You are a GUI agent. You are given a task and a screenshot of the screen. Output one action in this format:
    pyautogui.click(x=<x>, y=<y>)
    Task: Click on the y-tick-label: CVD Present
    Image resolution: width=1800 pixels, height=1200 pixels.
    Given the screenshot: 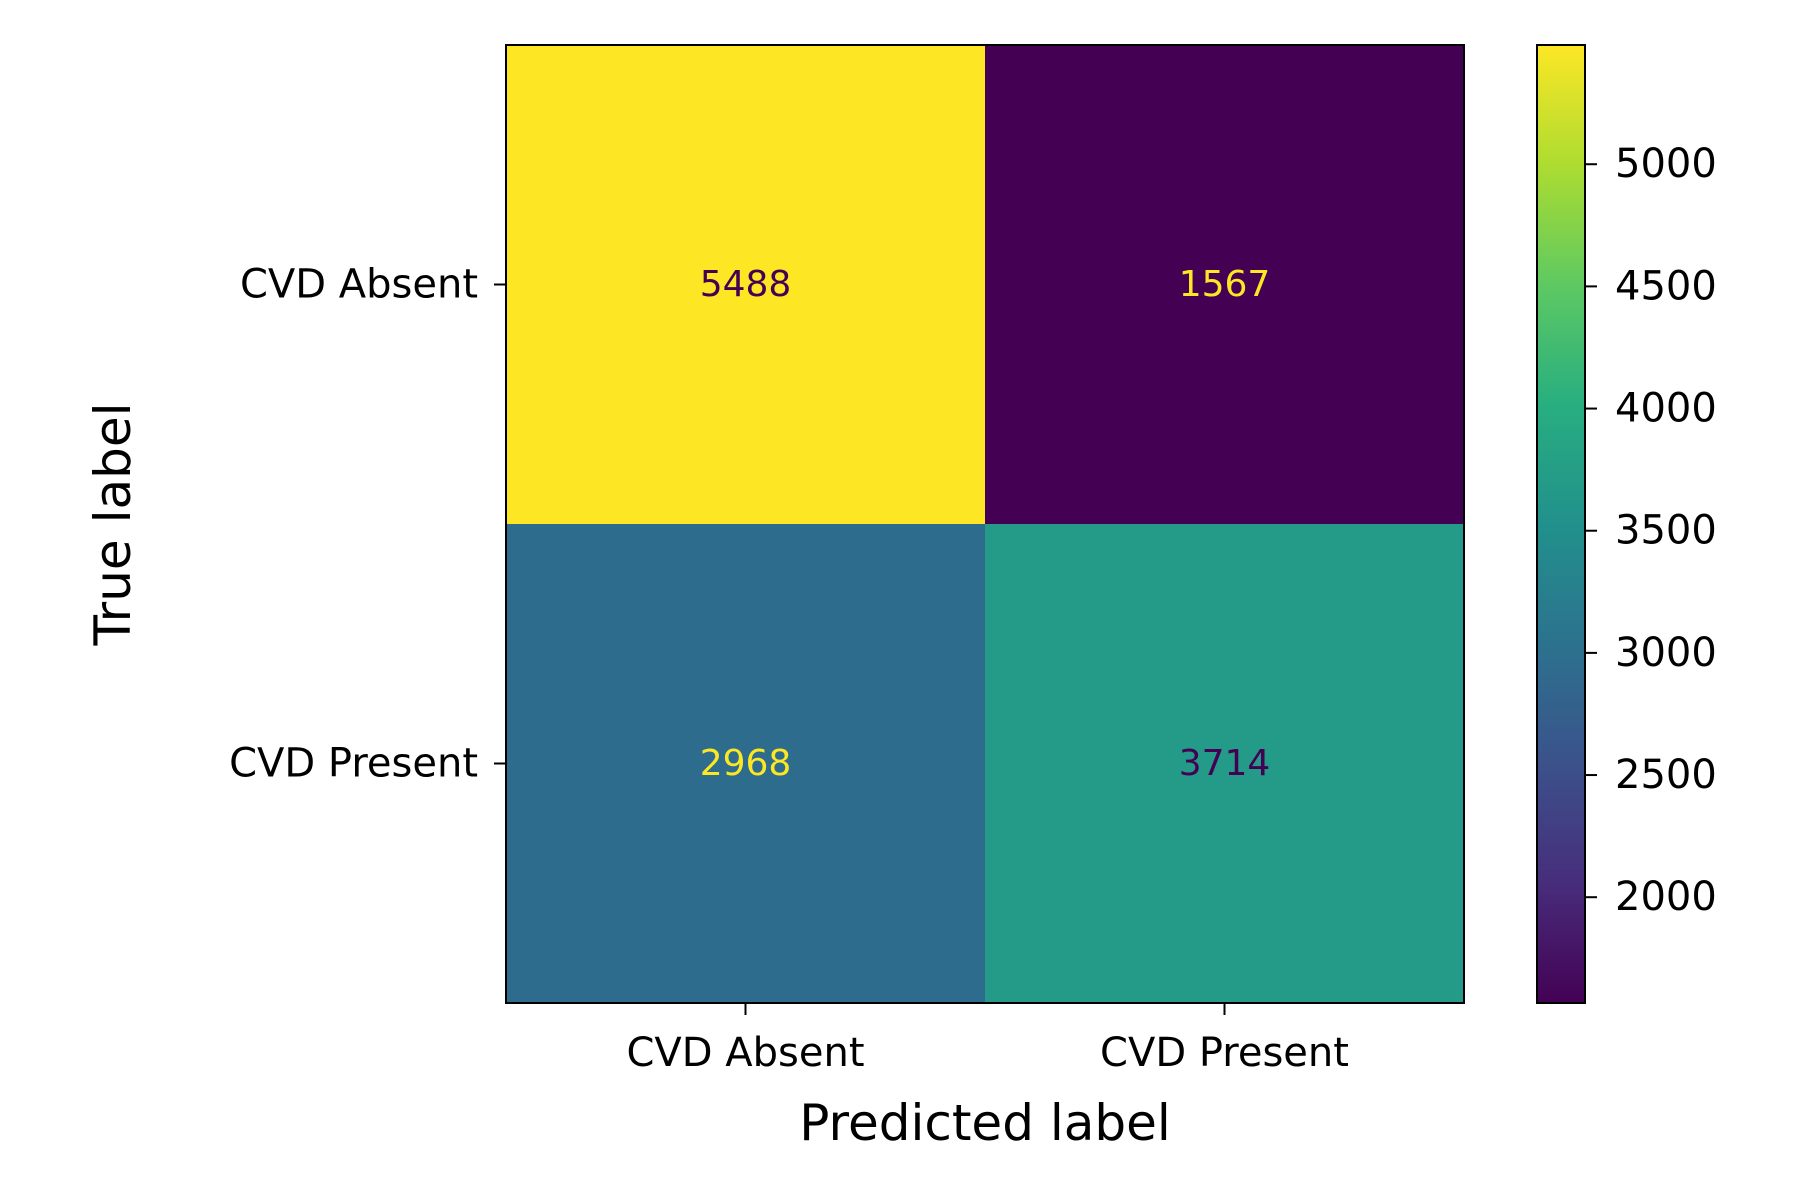 What is the action you would take?
    pyautogui.click(x=353, y=764)
    